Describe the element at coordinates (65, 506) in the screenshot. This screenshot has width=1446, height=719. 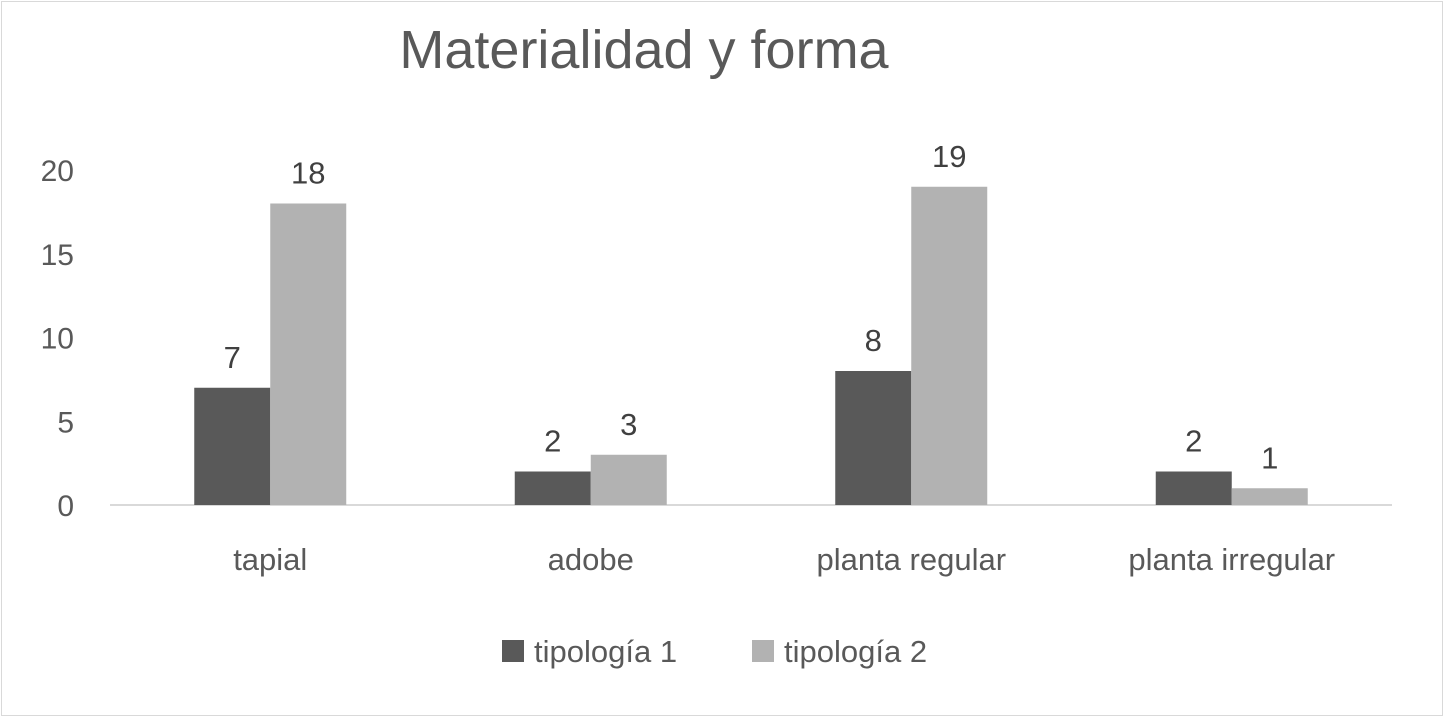
I see `y-tick-label: 0` at that location.